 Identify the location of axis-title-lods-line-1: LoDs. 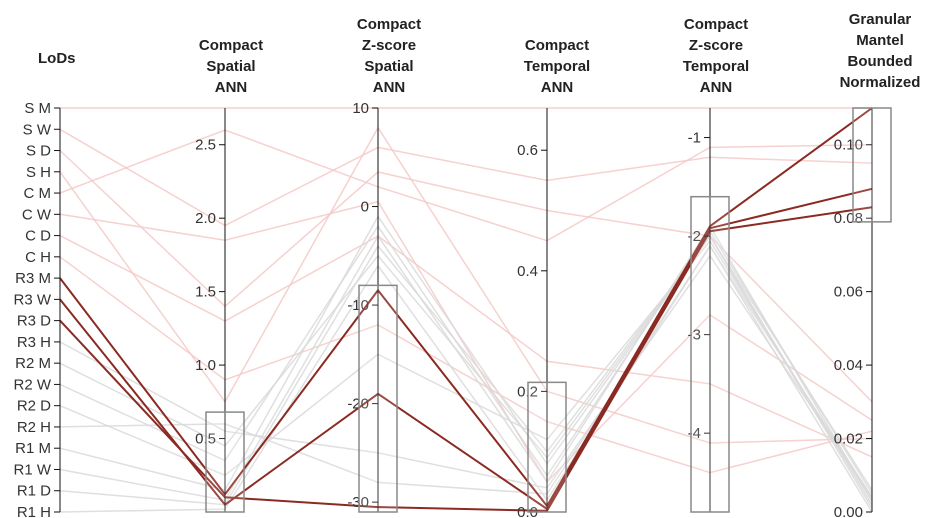
(57, 58).